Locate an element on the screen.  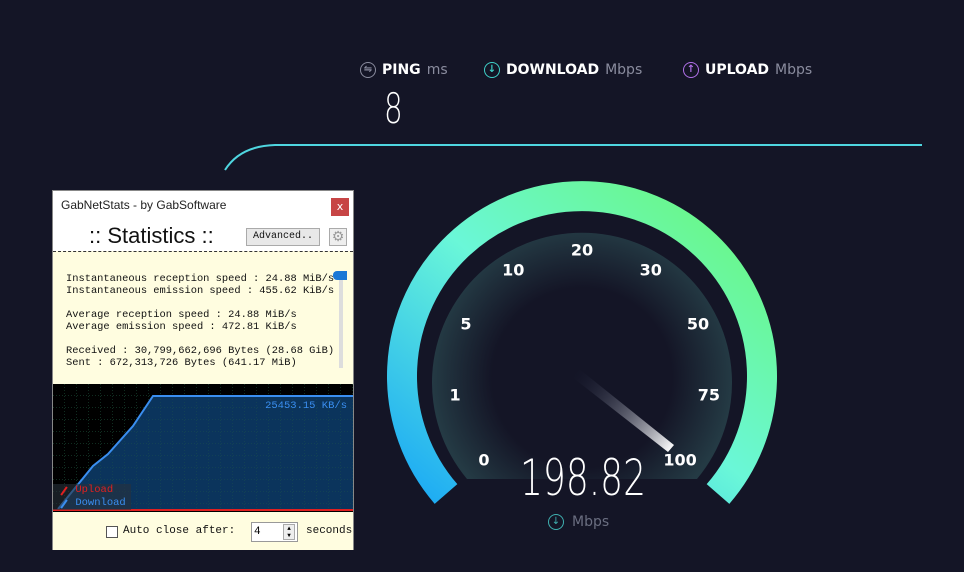
download-label: DOWNLOAD is located at coordinates (553, 70).